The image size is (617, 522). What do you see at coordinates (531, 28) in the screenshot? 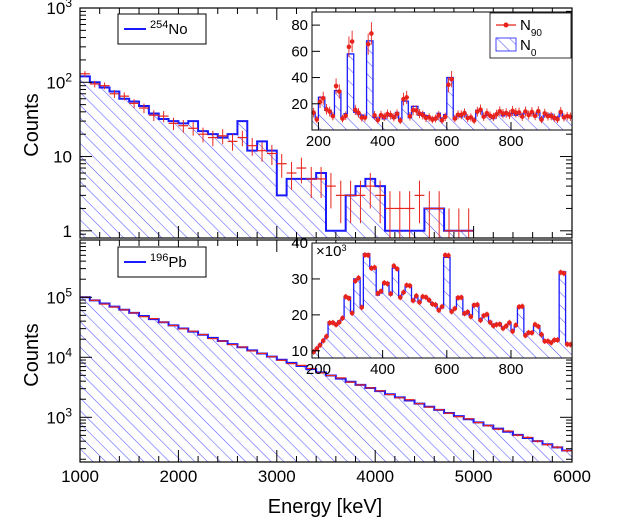
I see `legend-n90-label: N90` at bounding box center [531, 28].